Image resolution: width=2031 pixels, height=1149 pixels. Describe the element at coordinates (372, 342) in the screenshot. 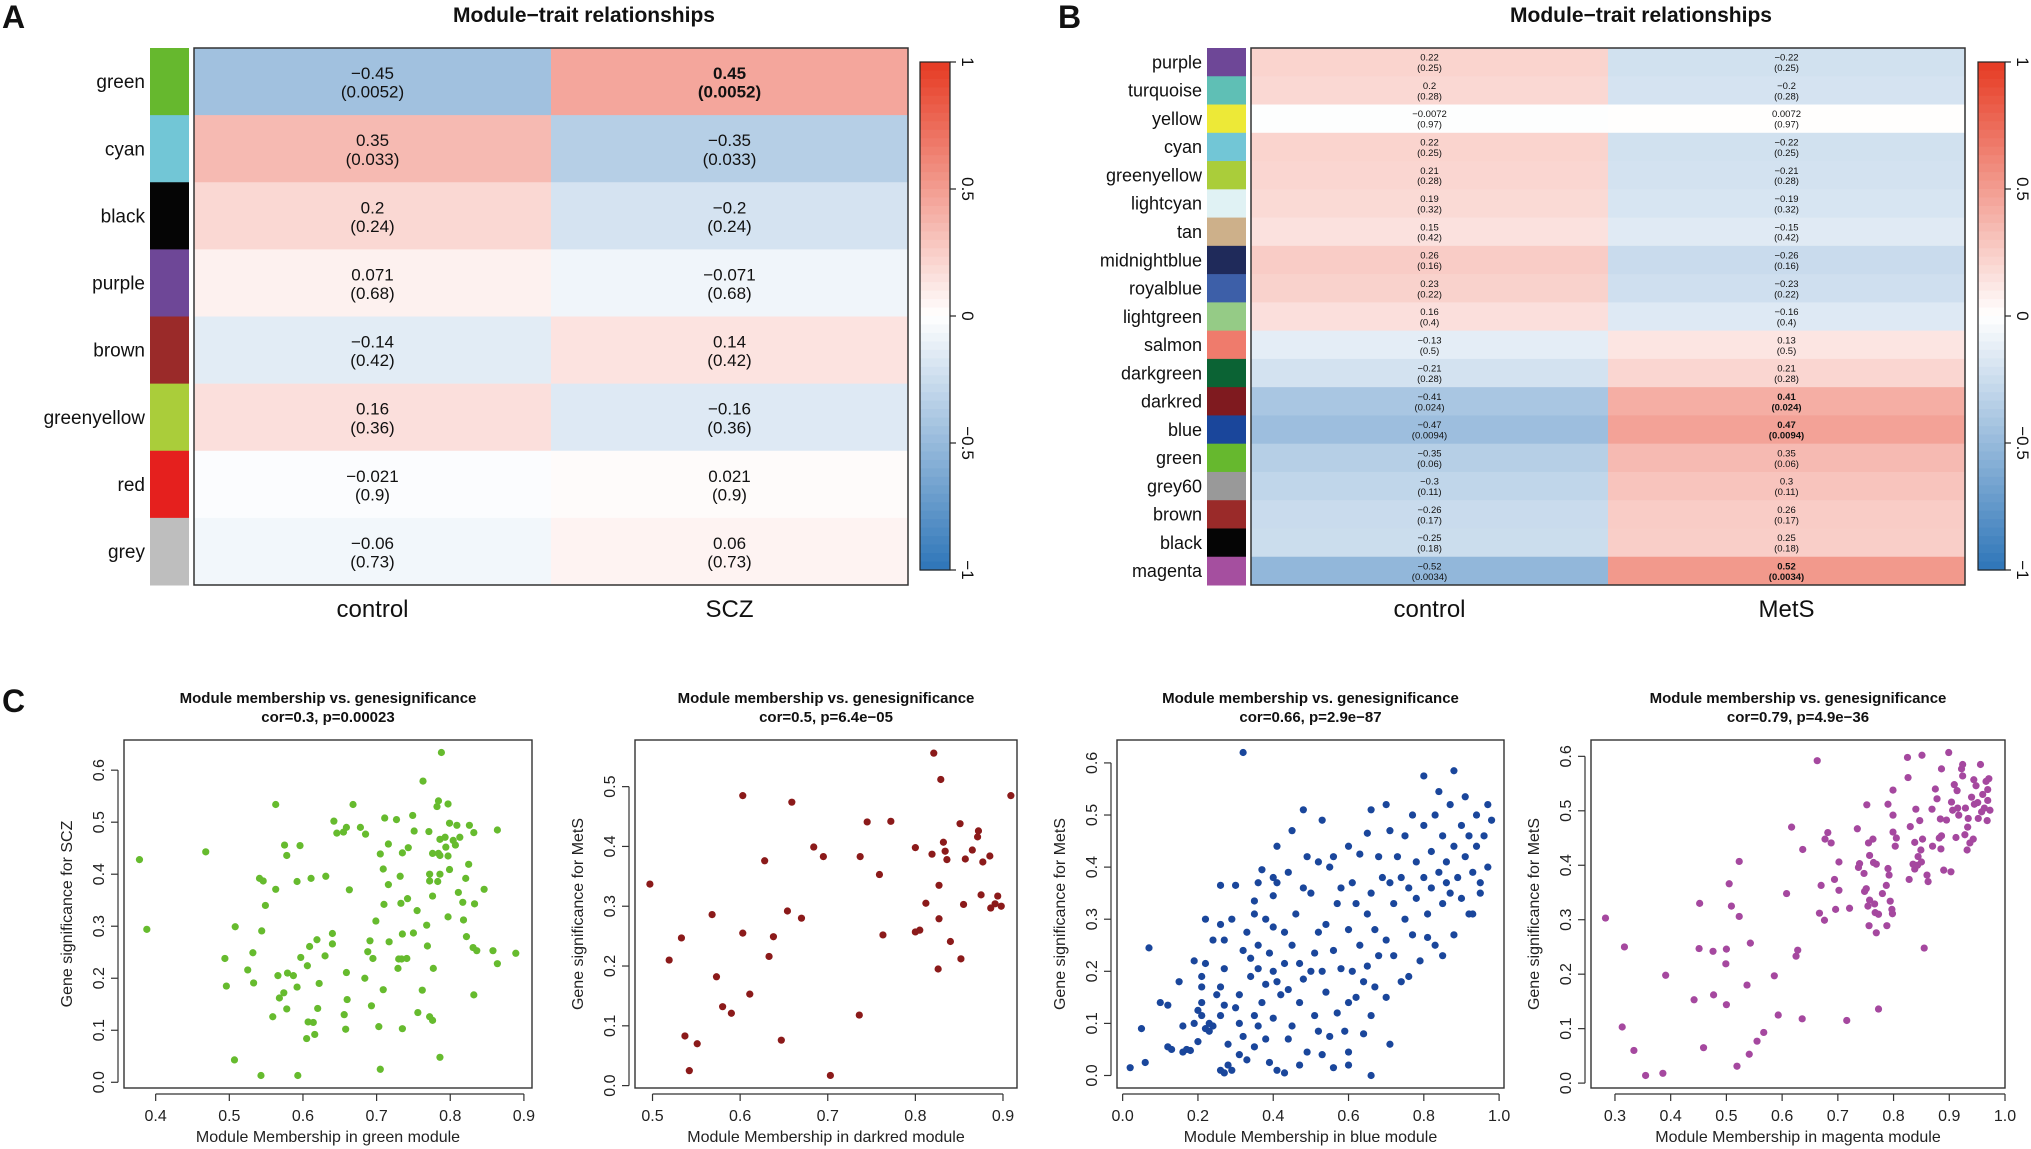

I see `cell-correlation: −0.14` at that location.